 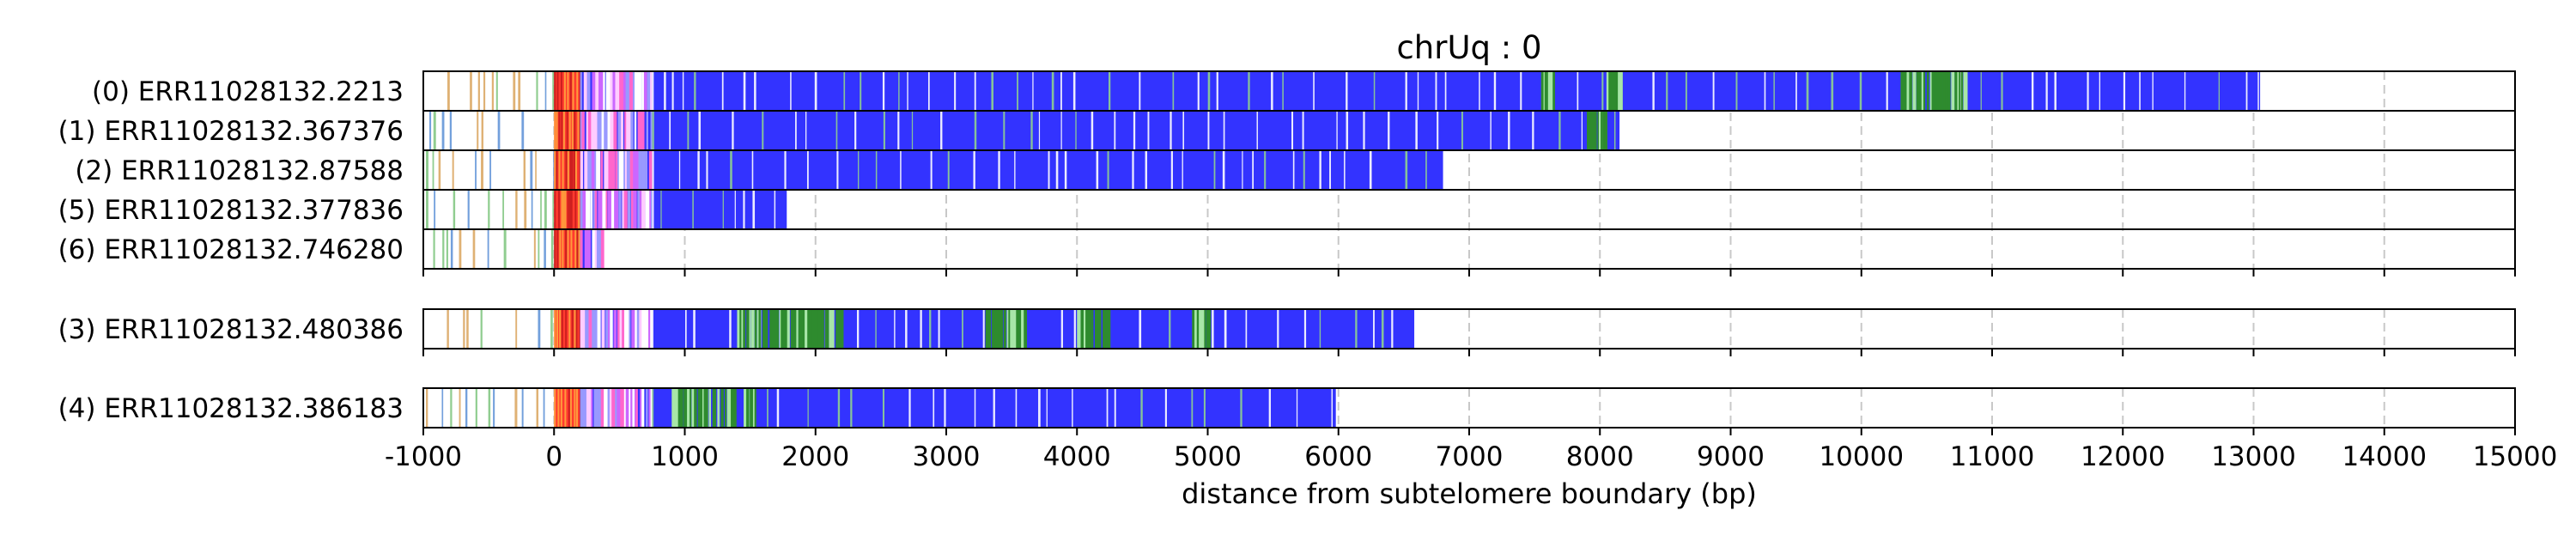 I want to click on x-tick-label: 0, so click(x=554, y=456).